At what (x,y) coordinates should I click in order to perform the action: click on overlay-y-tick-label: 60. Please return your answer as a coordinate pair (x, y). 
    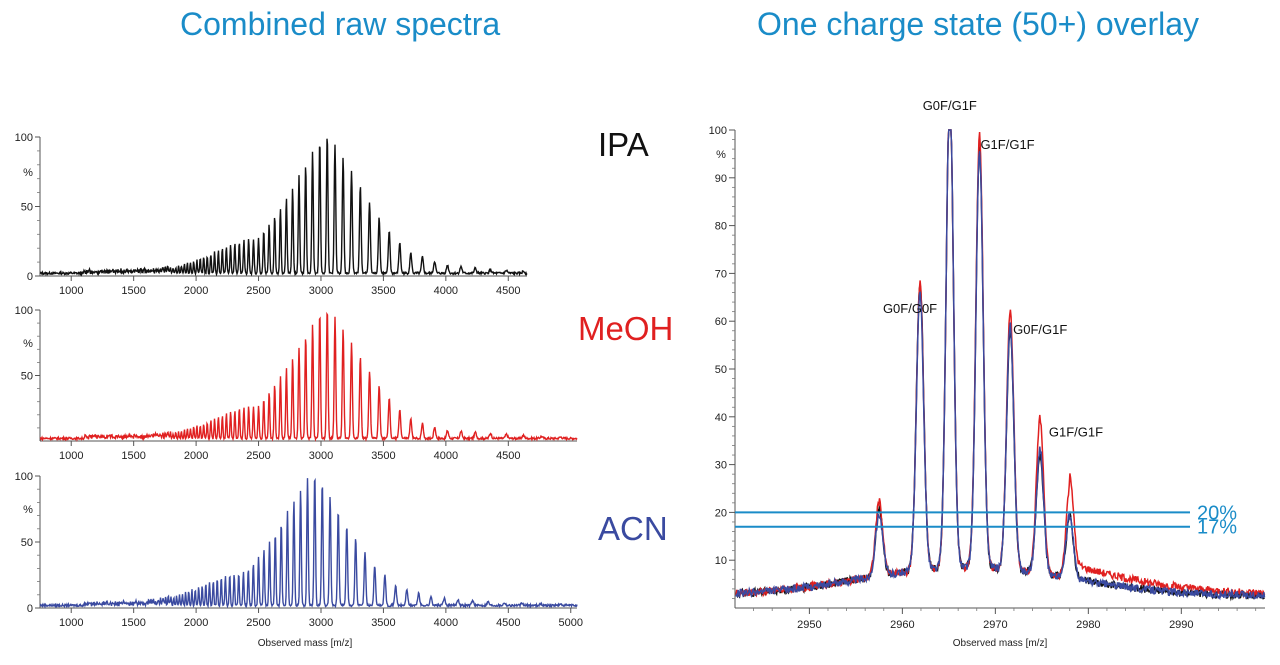
    Looking at the image, I should click on (721, 322).